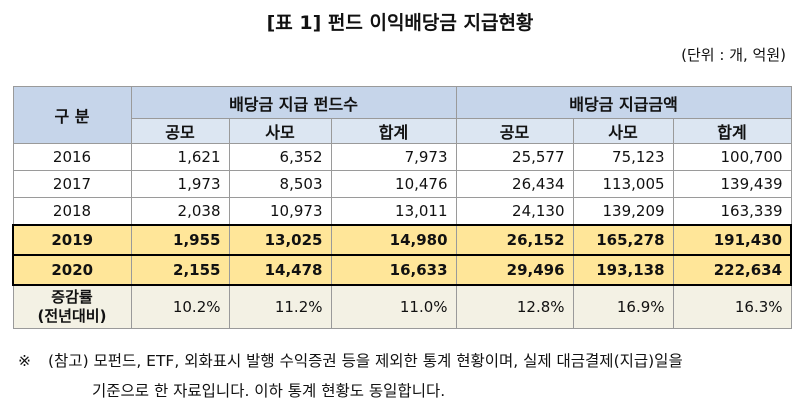 The width and height of the screenshot is (800, 418). Describe the element at coordinates (393, 184) in the screenshot. I see `cell: 10,476` at that location.